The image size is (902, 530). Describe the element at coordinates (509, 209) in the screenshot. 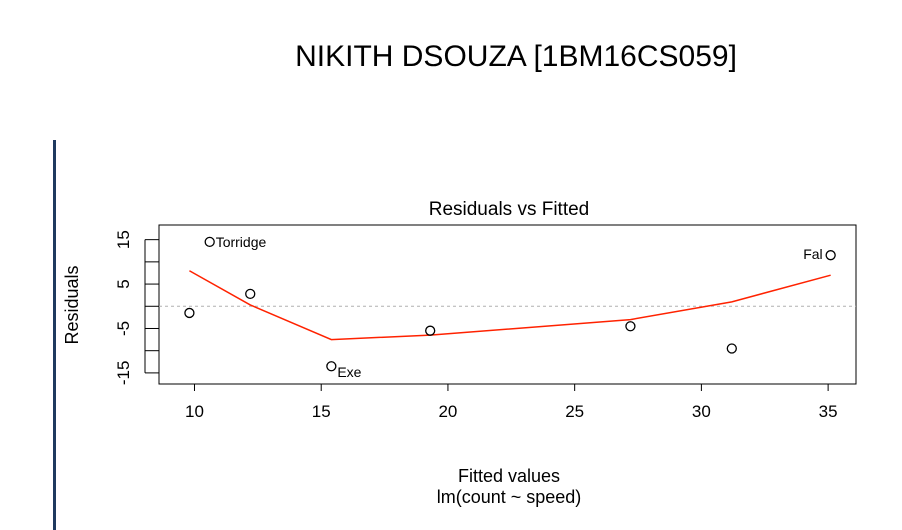

I see `chart-title: Residuals vs Fitted` at that location.